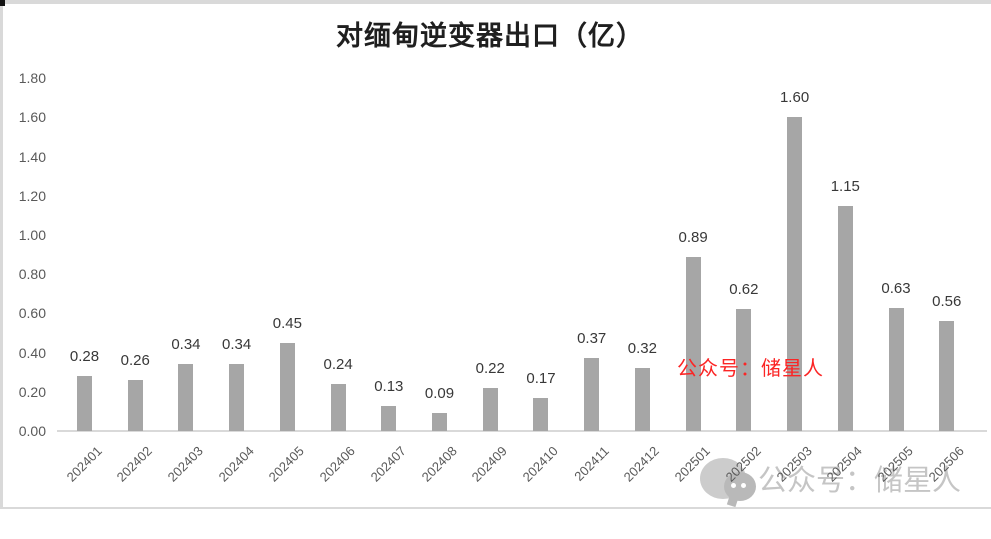 This screenshot has width=991, height=539. I want to click on x-tick-label: 202505, so click(895, 464).